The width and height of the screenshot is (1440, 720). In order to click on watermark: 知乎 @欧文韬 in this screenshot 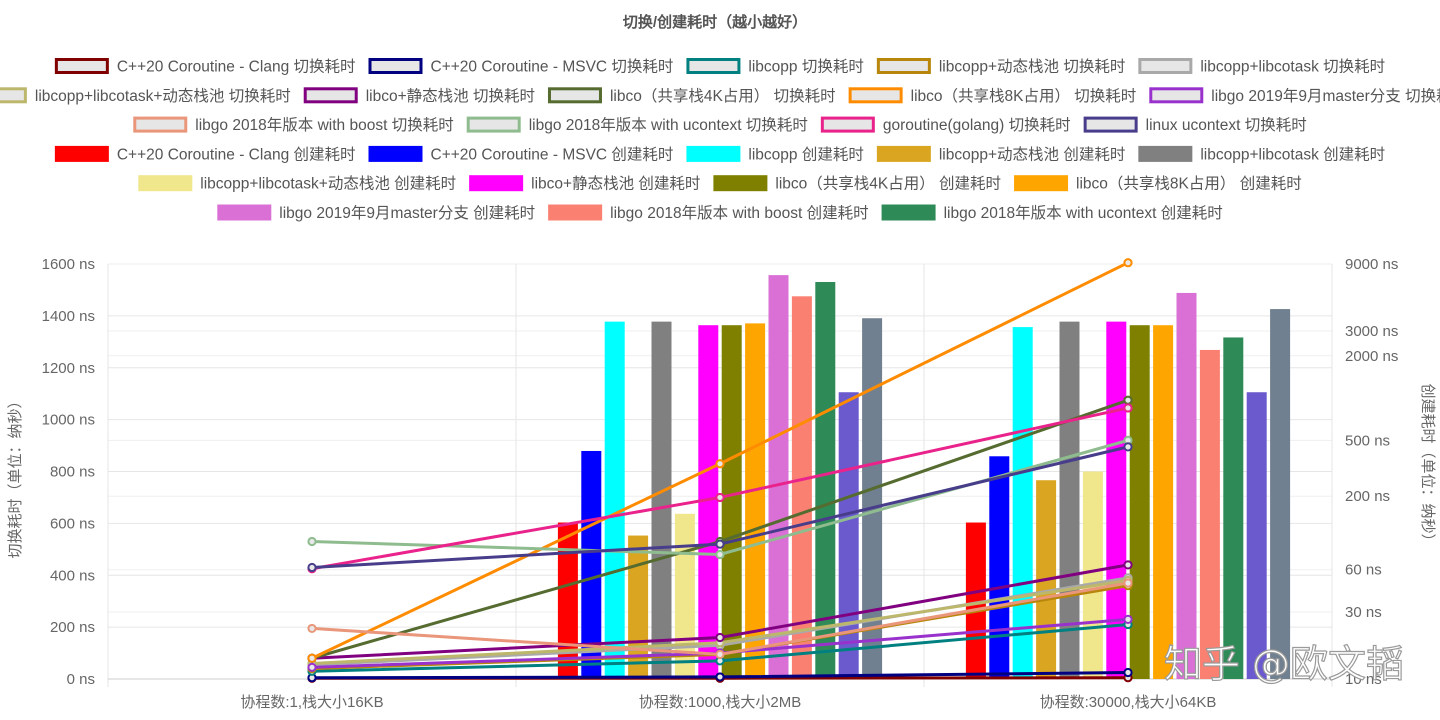, I will do `click(1284, 664)`.